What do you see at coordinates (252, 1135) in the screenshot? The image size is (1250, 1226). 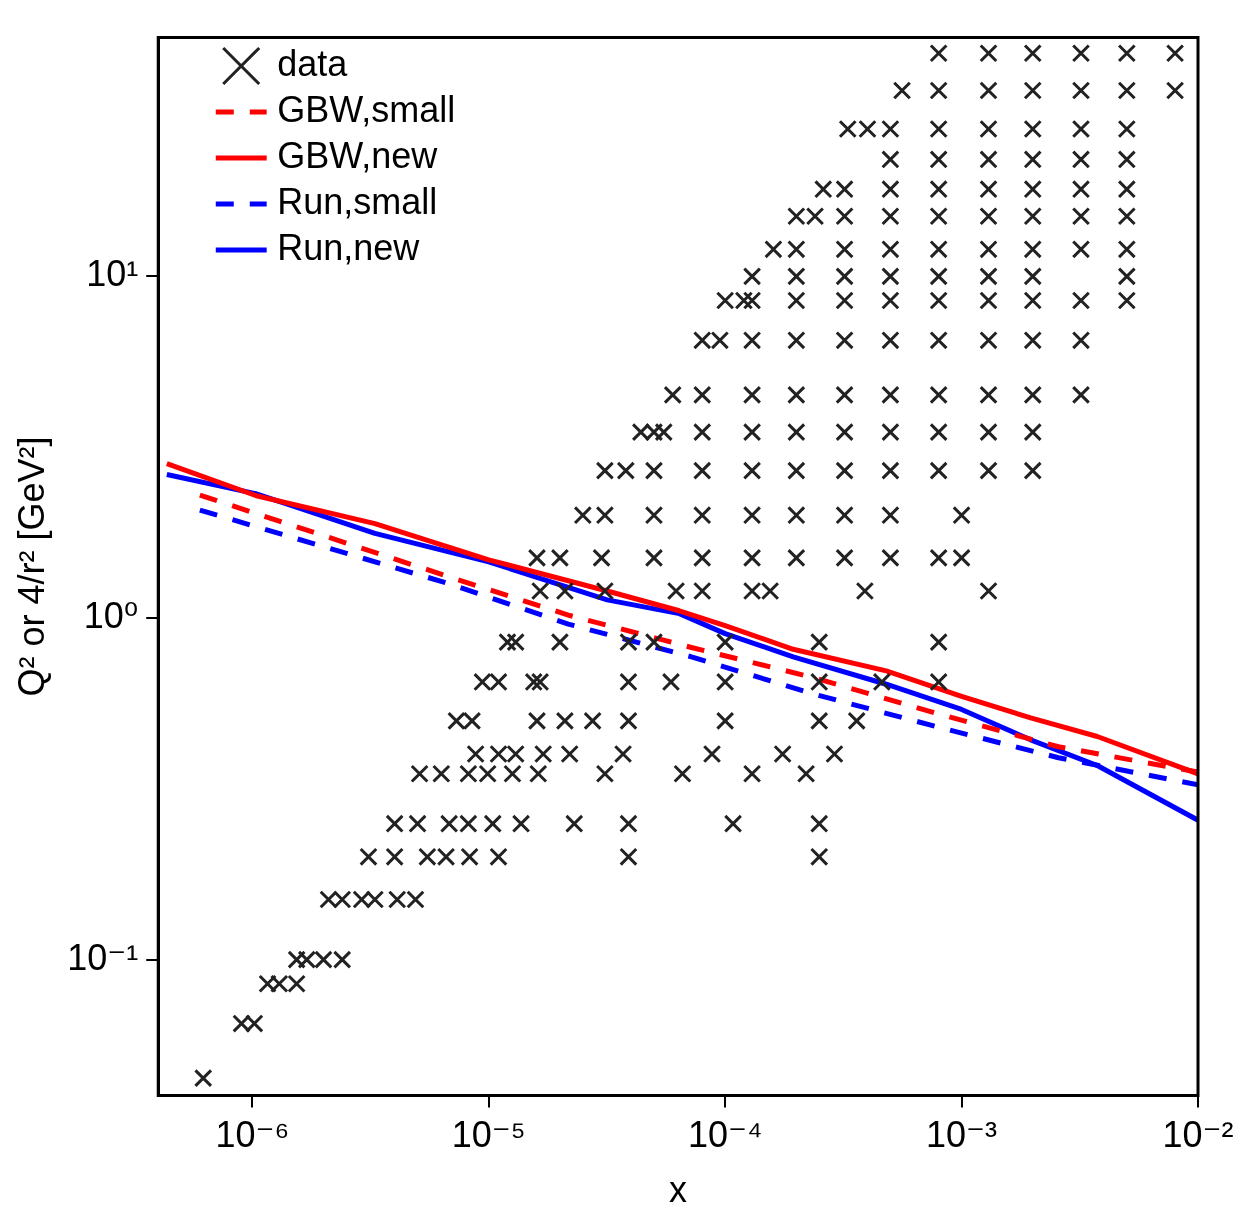 I see `x-tick-label: 10⁻⁶` at bounding box center [252, 1135].